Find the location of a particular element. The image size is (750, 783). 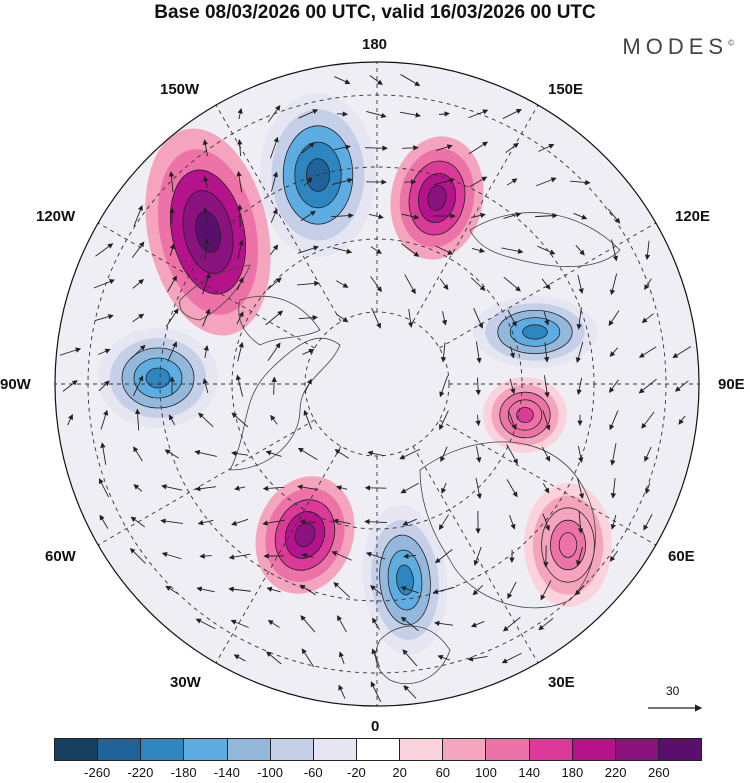

label-90w: 90W is located at coordinates (15, 384).